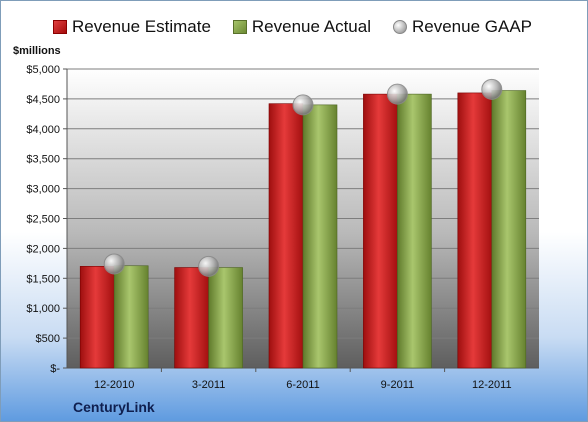 Image resolution: width=588 pixels, height=422 pixels. What do you see at coordinates (43, 190) in the screenshot?
I see `y-tick-label: $3,000` at bounding box center [43, 190].